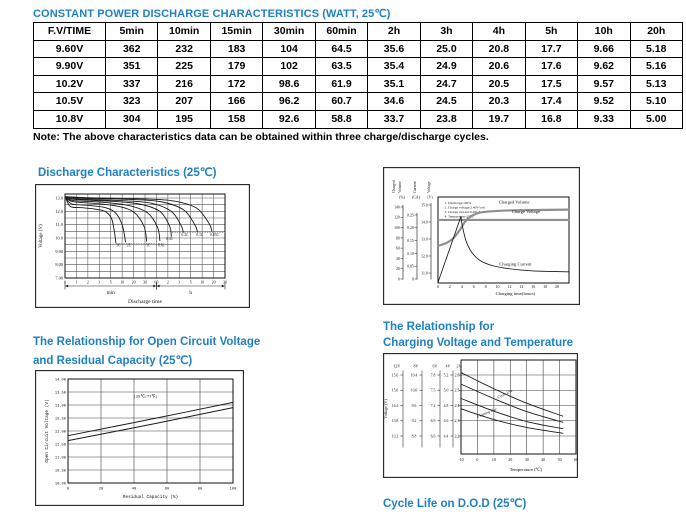 The image size is (686, 517). I want to click on table-cell: 216, so click(184, 84).